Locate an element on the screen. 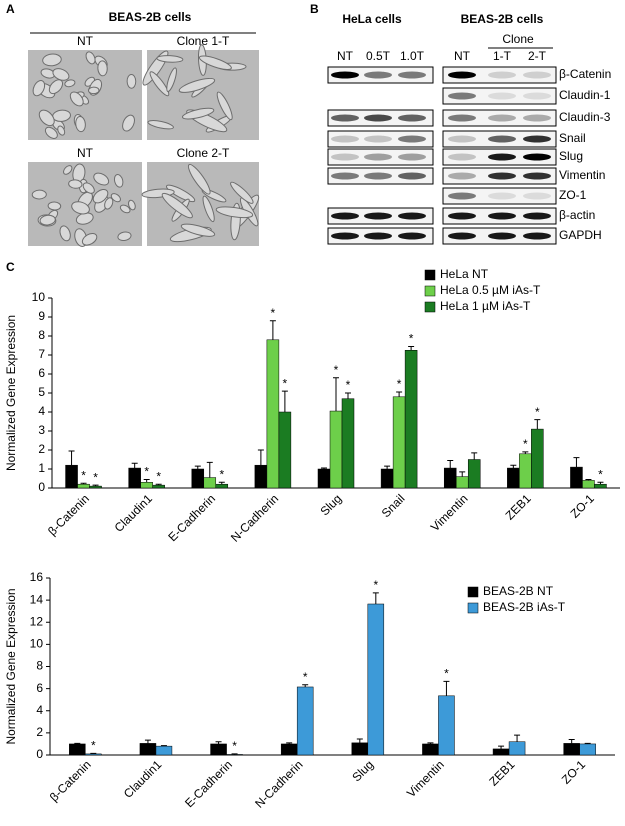  legend-label: HeLa 0.5 µM iAs-T is located at coordinates (490, 290).